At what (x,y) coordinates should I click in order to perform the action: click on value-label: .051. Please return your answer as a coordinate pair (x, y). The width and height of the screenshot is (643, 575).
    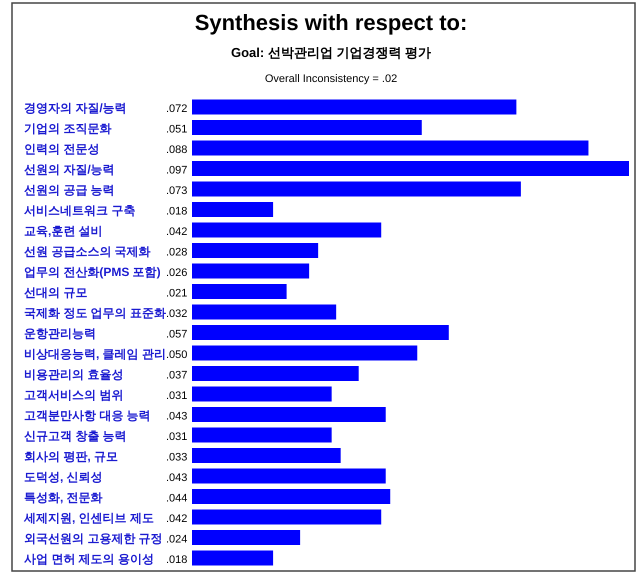
    Looking at the image, I should click on (177, 130).